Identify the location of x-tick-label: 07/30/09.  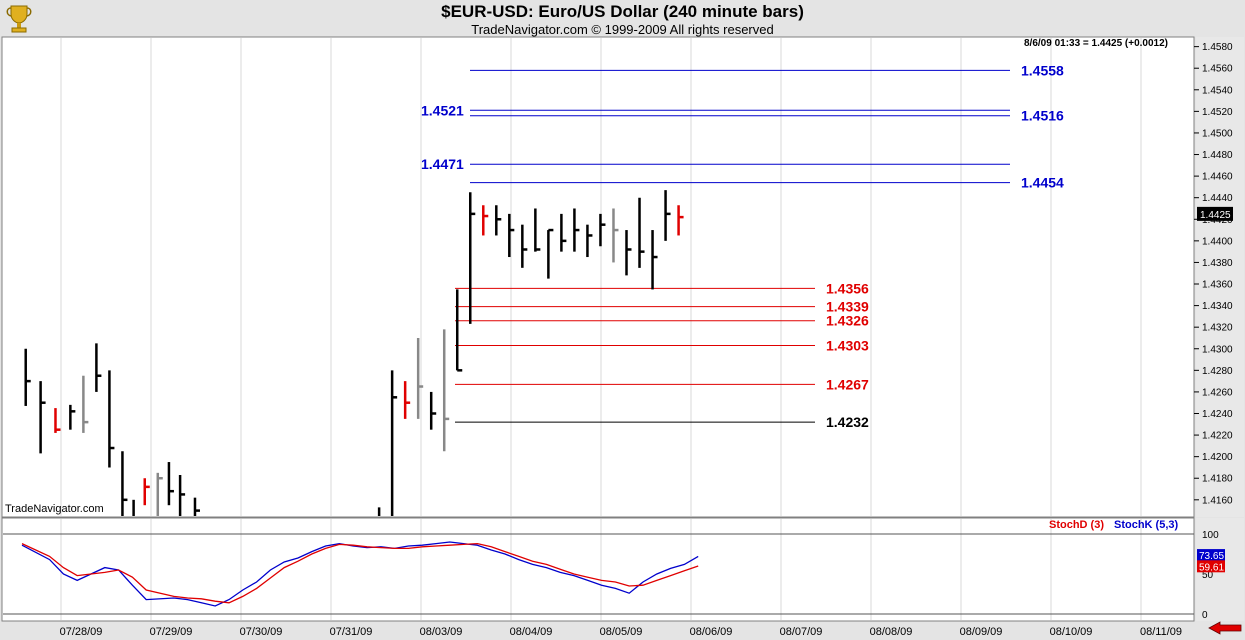
(261, 632).